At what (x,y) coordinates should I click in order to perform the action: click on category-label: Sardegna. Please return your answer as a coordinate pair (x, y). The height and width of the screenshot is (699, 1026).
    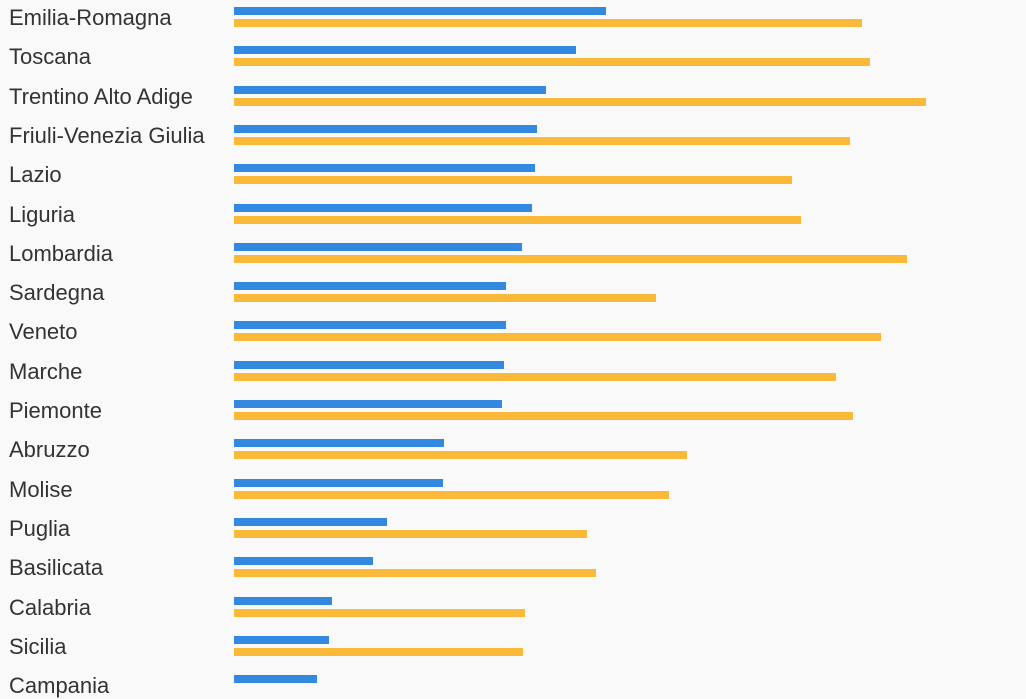
    Looking at the image, I should click on (57, 293).